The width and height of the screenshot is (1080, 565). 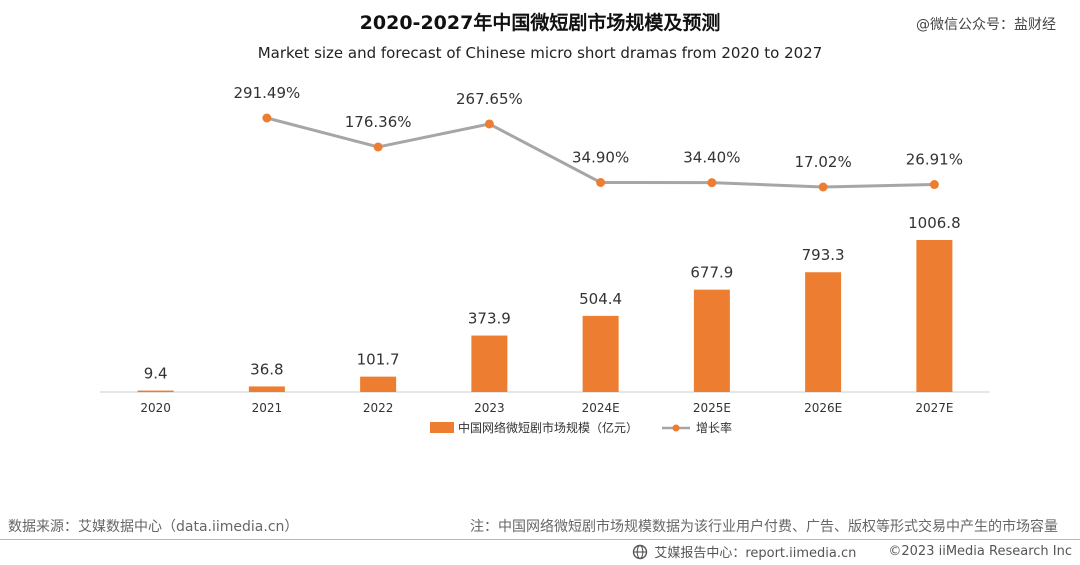 What do you see at coordinates (378, 122) in the screenshot?
I see `growth-label: 176.36%` at bounding box center [378, 122].